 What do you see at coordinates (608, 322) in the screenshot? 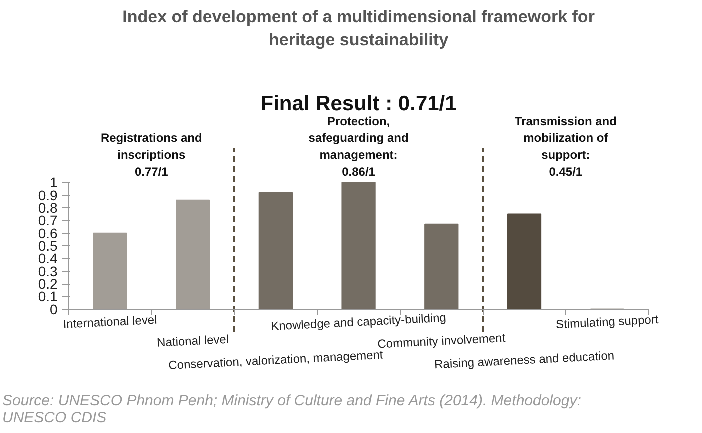
I see `x-tick-label: Stimulating support` at bounding box center [608, 322].